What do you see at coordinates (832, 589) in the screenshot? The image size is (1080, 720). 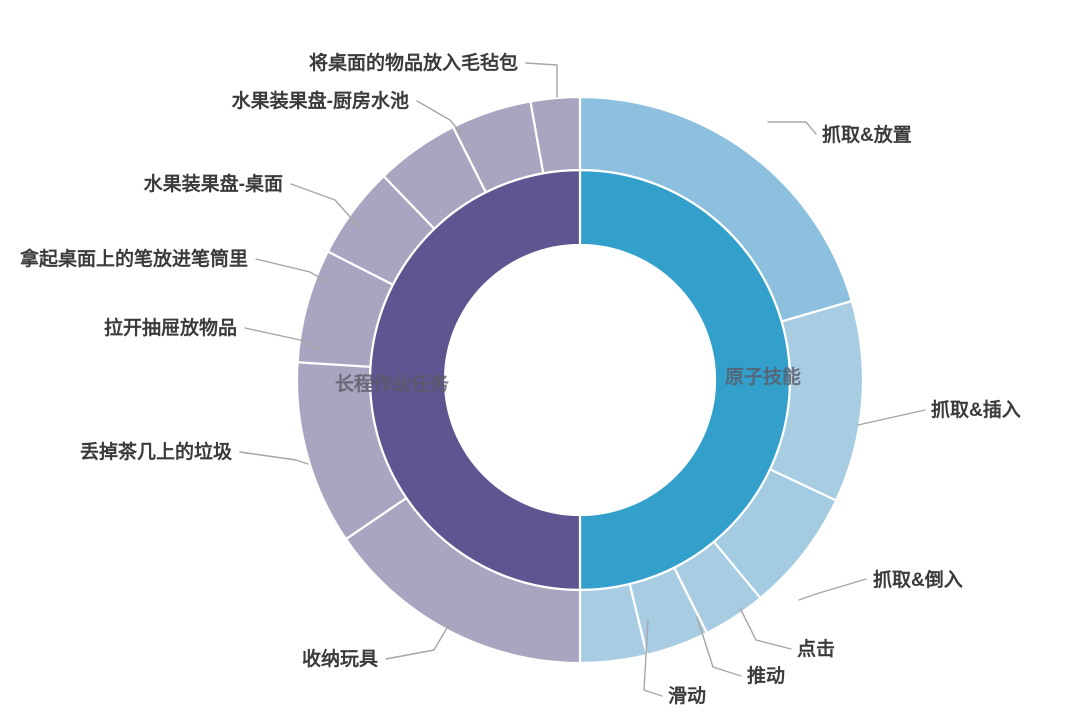 I see `leader-line-grasp_pour` at bounding box center [832, 589].